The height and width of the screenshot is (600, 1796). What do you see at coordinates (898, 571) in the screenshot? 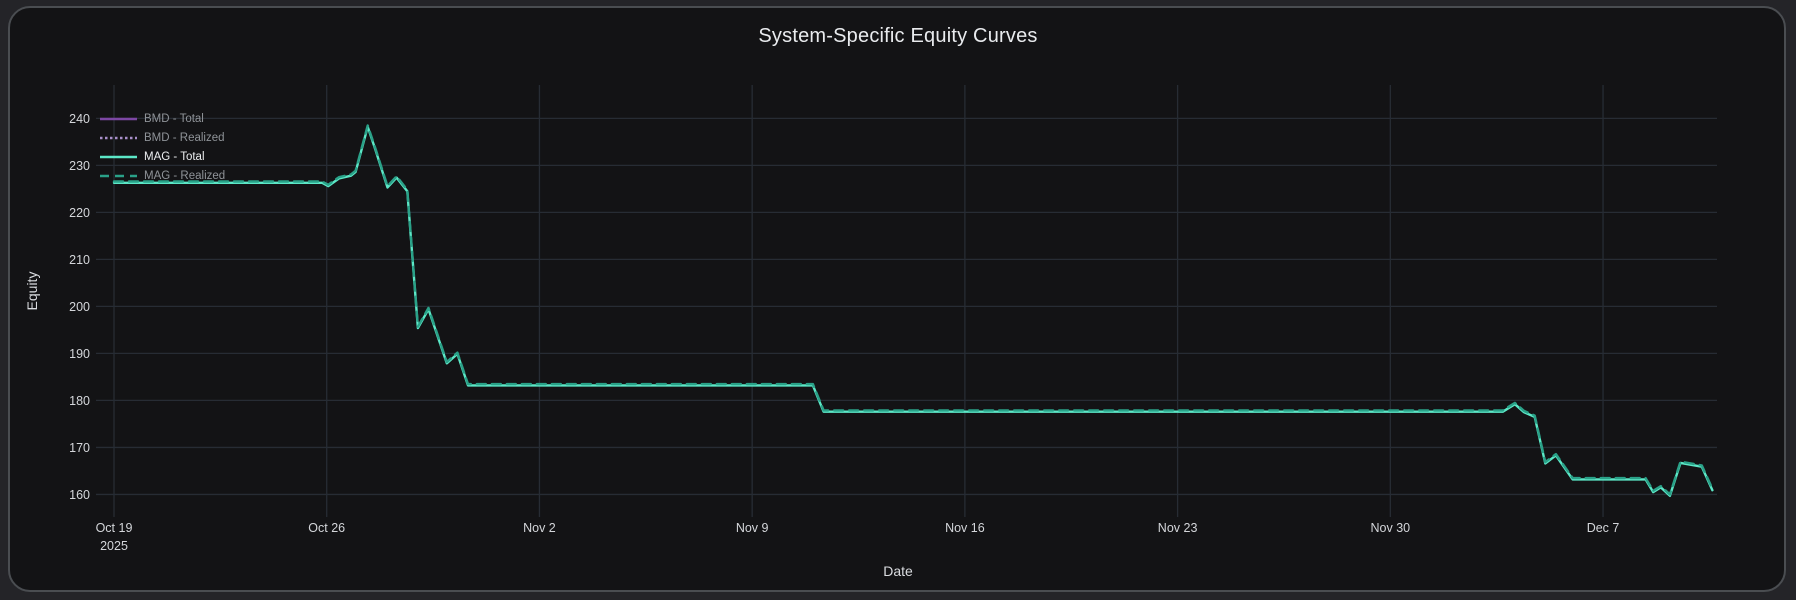
I see `x-axis-title: Date` at bounding box center [898, 571].